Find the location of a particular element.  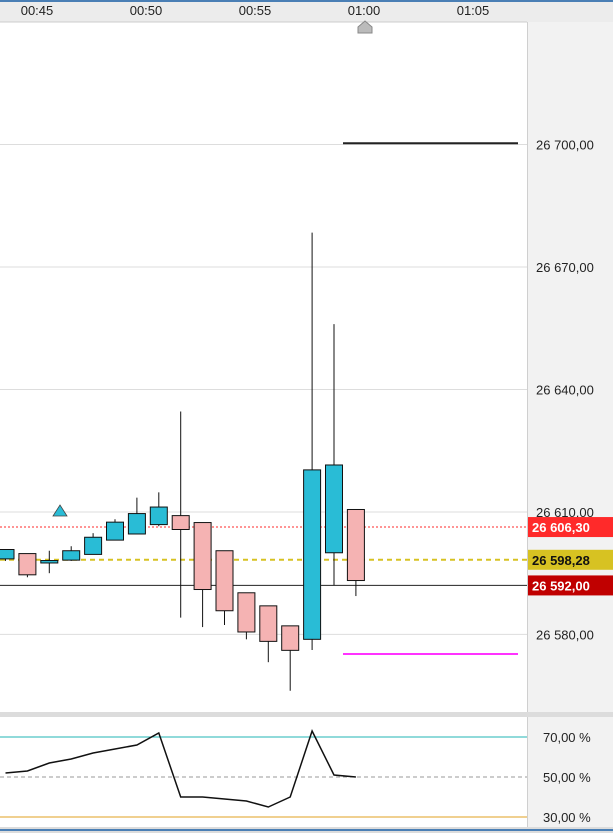

price-tick-label: 26 700,00 is located at coordinates (565, 144).